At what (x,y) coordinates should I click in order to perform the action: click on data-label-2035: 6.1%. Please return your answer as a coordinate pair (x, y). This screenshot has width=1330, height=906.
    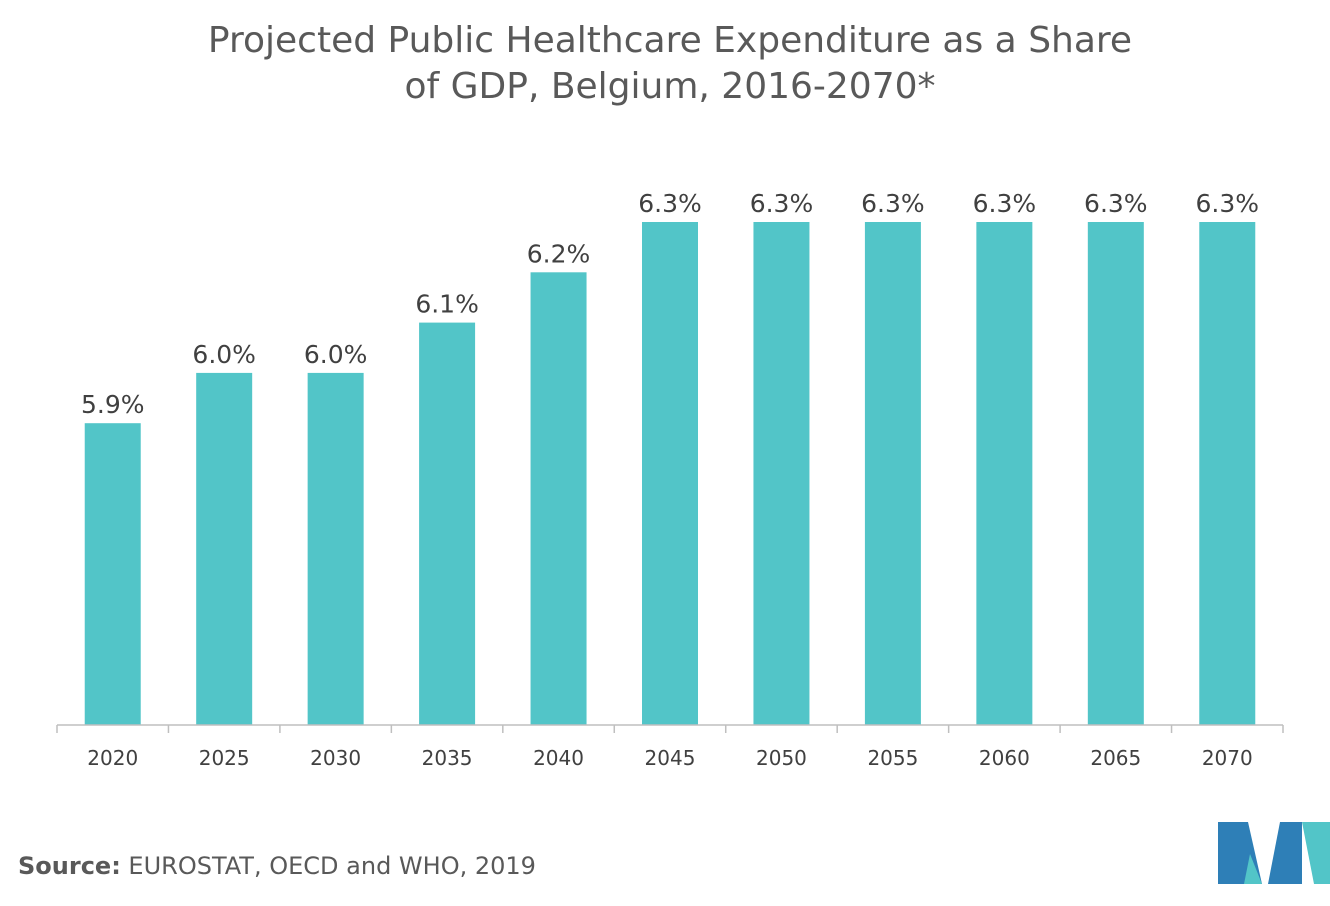
    Looking at the image, I should click on (447, 304).